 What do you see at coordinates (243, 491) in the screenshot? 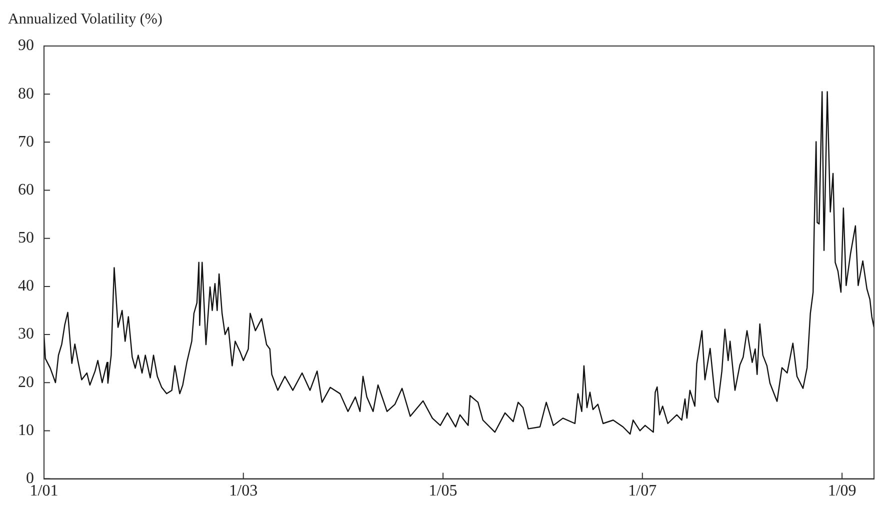
I see `x-tick-label: 1/03` at bounding box center [243, 491].